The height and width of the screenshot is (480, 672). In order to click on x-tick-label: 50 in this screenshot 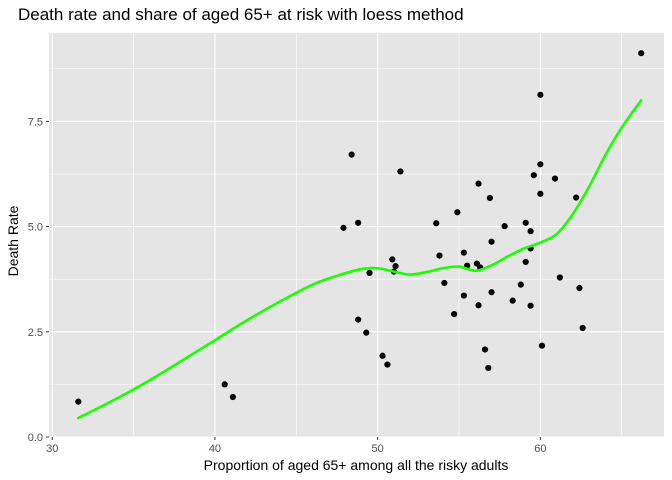, I will do `click(378, 449)`.